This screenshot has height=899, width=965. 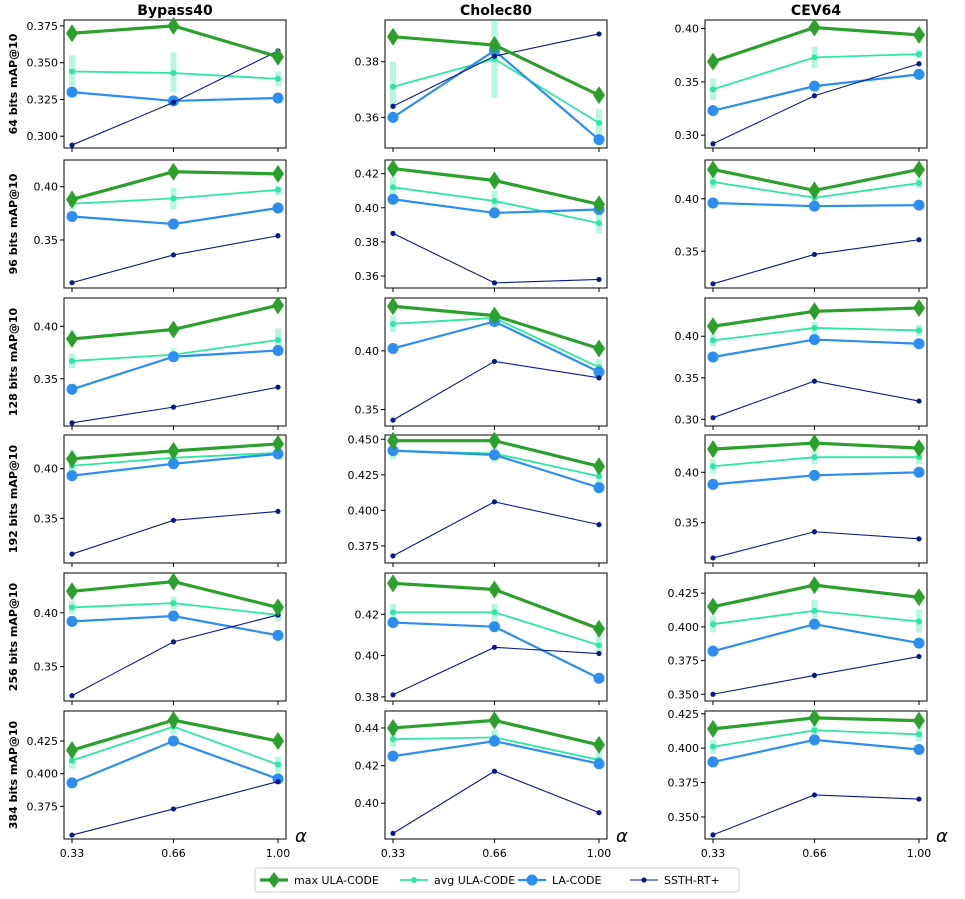 What do you see at coordinates (919, 853) in the screenshot?
I see `xtick-label-r5c2-2: 1.00` at bounding box center [919, 853].